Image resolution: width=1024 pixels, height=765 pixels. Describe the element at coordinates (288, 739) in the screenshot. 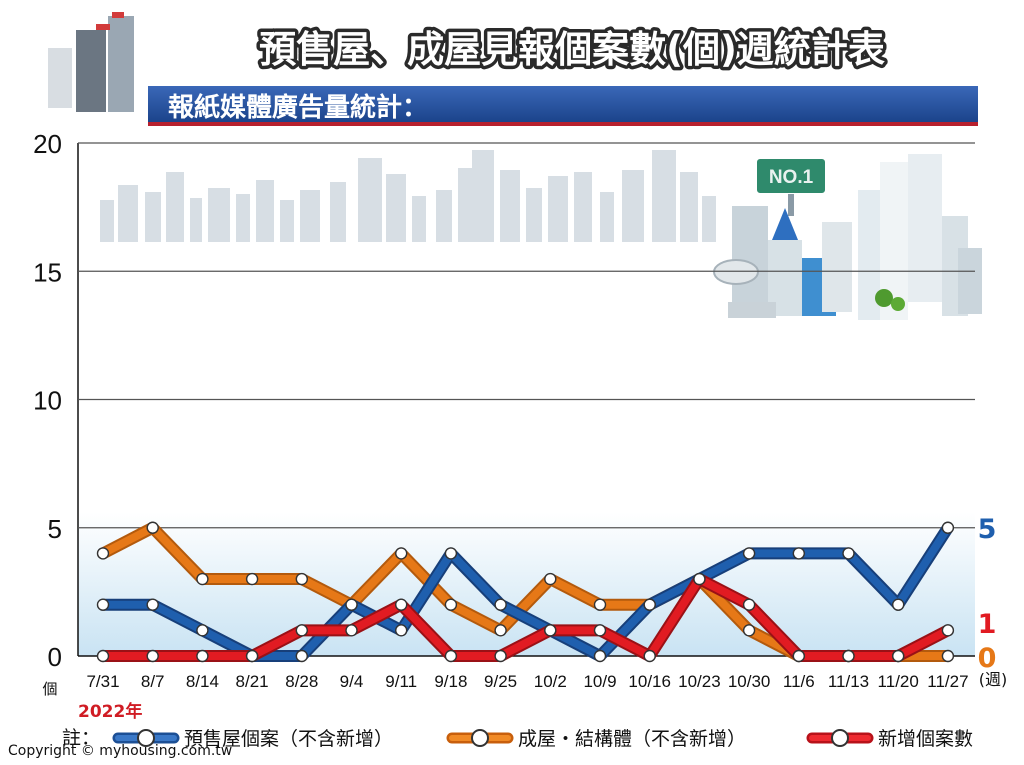

I see `legend-label-presale: 預售屋個案（不含新增）` at that location.